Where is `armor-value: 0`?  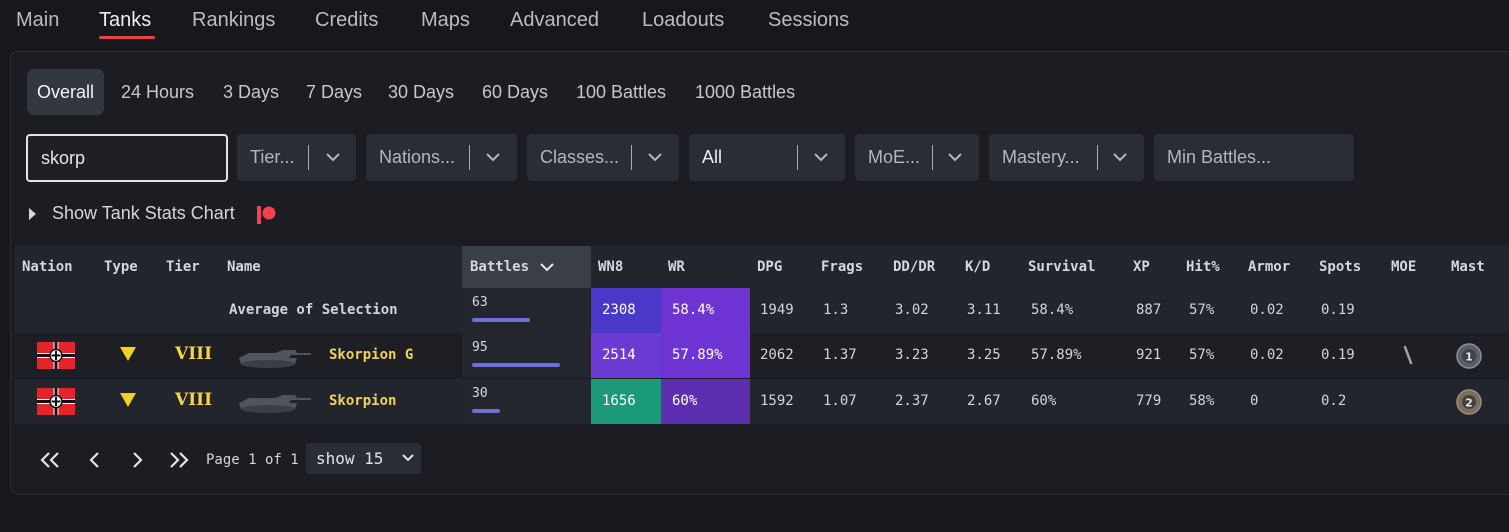 armor-value: 0 is located at coordinates (1254, 401).